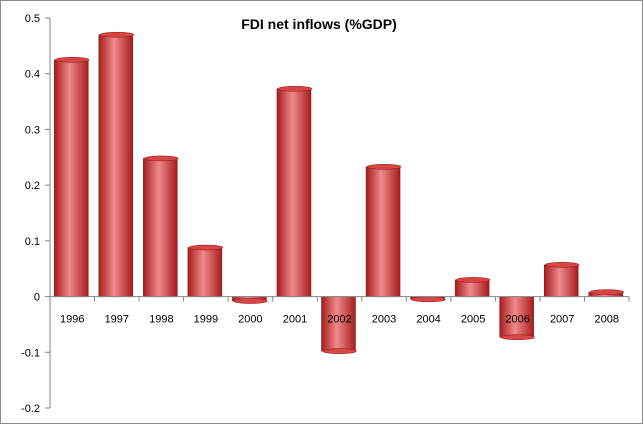 This screenshot has height=424, width=643. What do you see at coordinates (72, 320) in the screenshot?
I see `x-tick-label: 1996` at bounding box center [72, 320].